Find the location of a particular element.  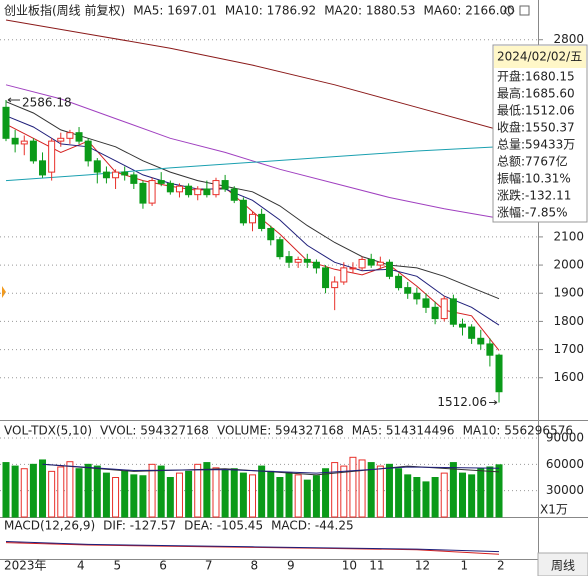

x-tick-label: 5 is located at coordinates (118, 566).